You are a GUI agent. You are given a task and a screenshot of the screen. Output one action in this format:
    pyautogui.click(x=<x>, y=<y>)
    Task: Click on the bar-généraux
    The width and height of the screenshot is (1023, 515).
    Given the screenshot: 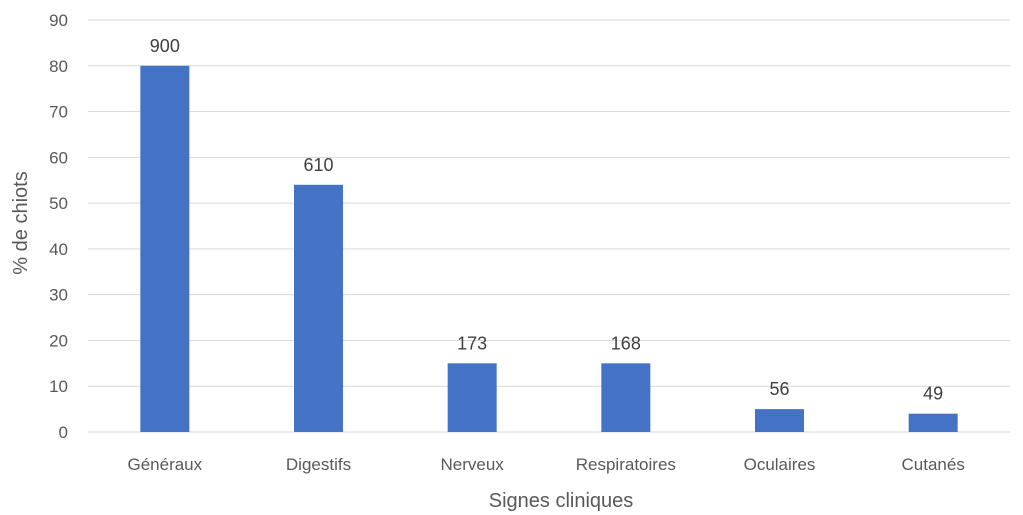 What is the action you would take?
    pyautogui.click(x=165, y=249)
    